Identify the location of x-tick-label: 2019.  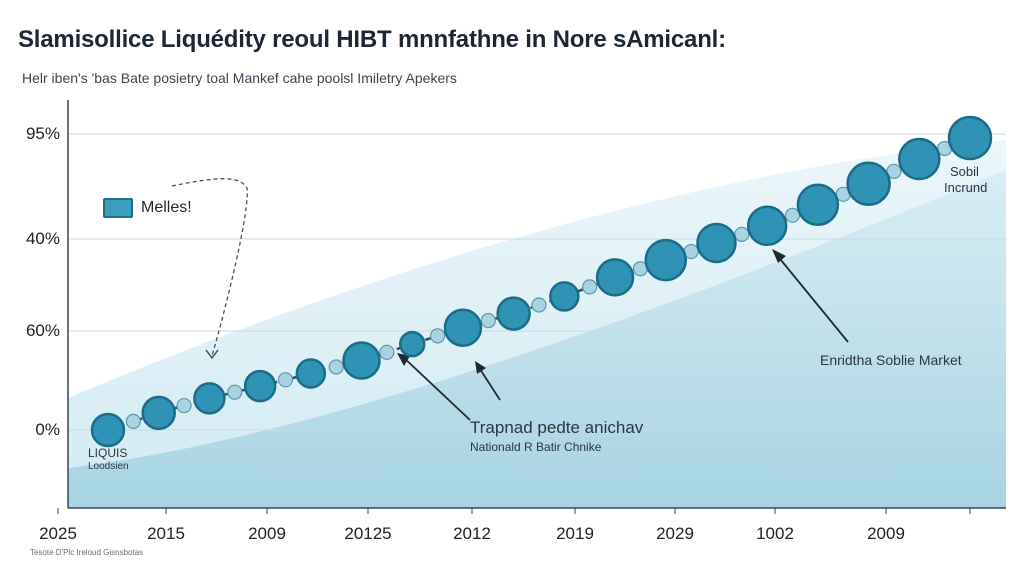
(575, 533).